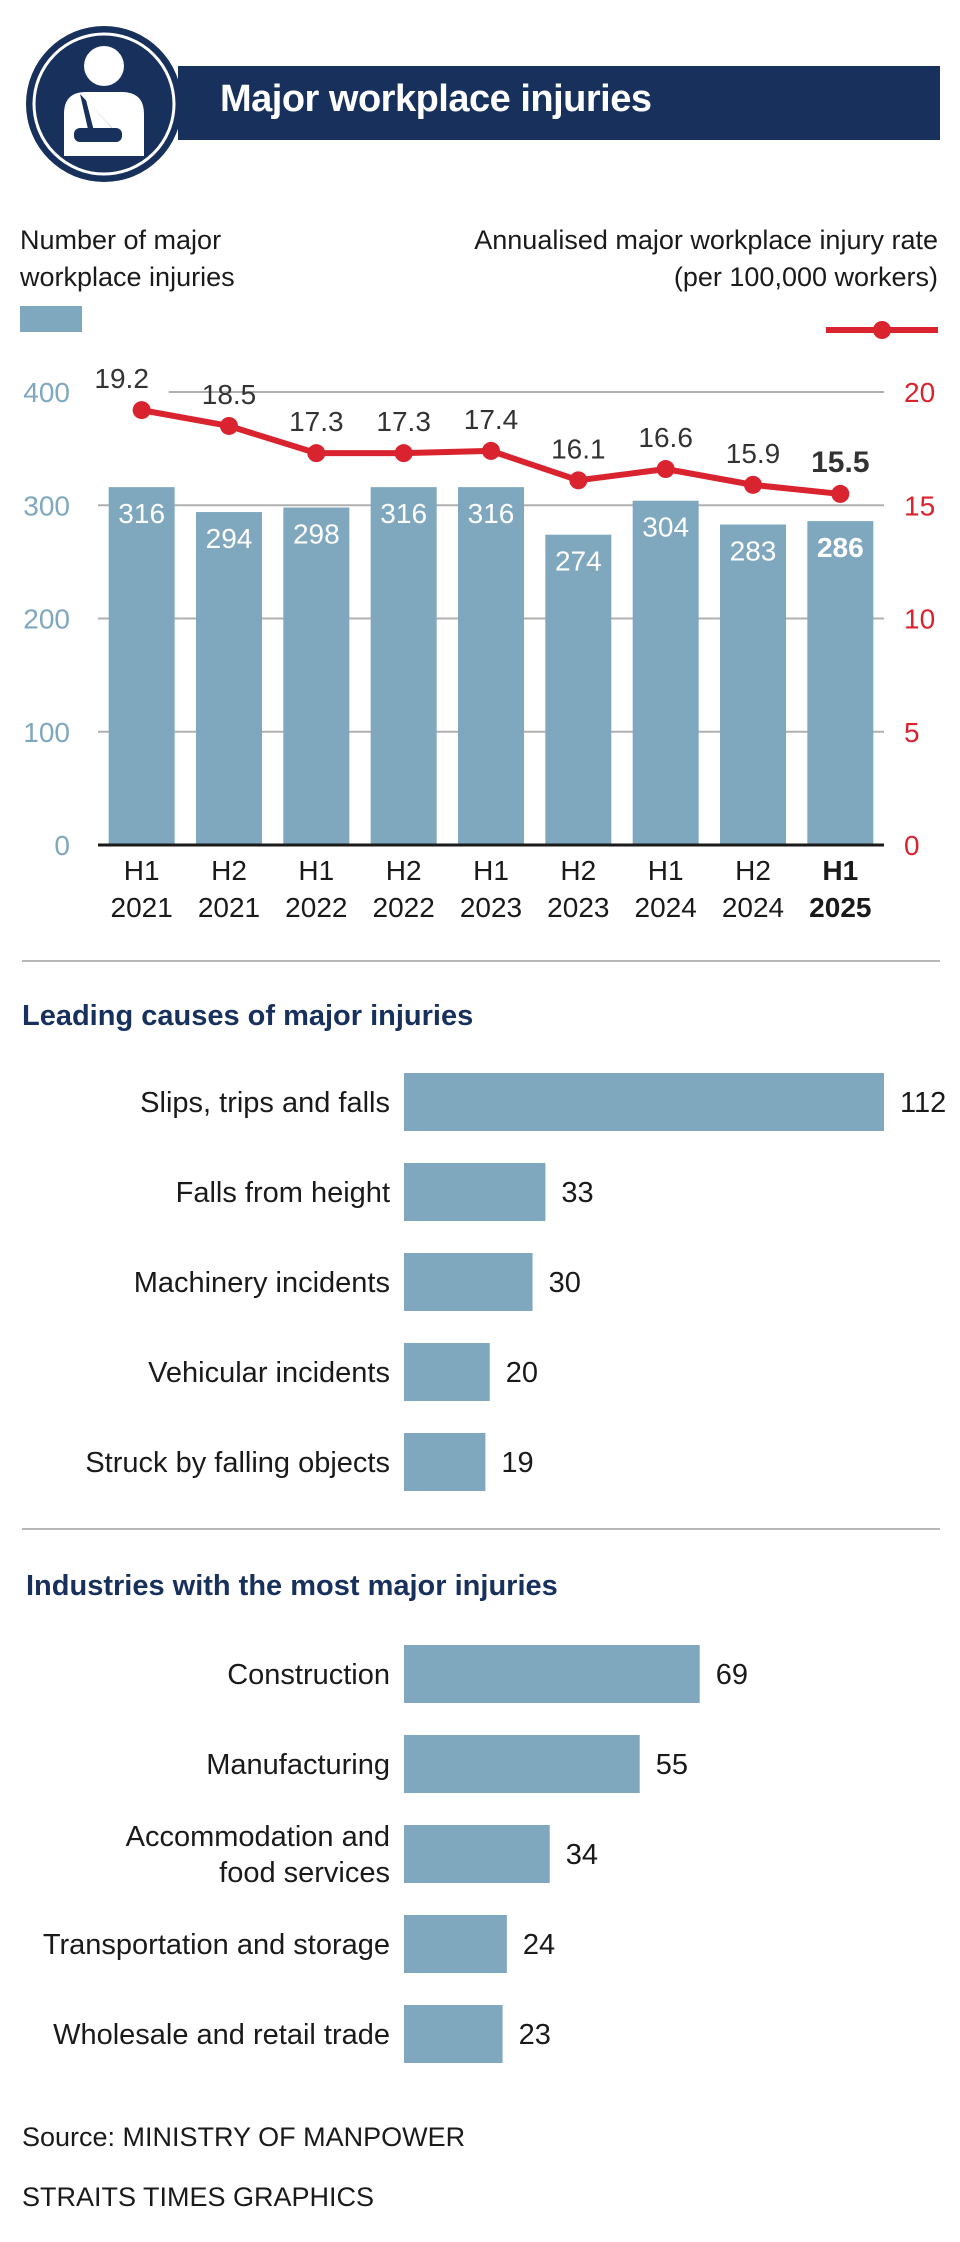 The height and width of the screenshot is (2242, 960). I want to click on bar-value-label: 283, so click(753, 551).